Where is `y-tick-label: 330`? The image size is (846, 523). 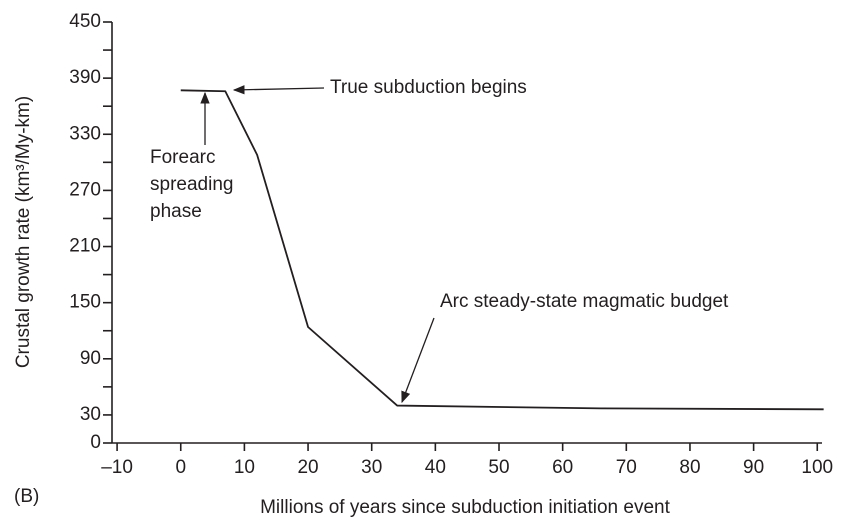
y-tick-label: 330 is located at coordinates (85, 133).